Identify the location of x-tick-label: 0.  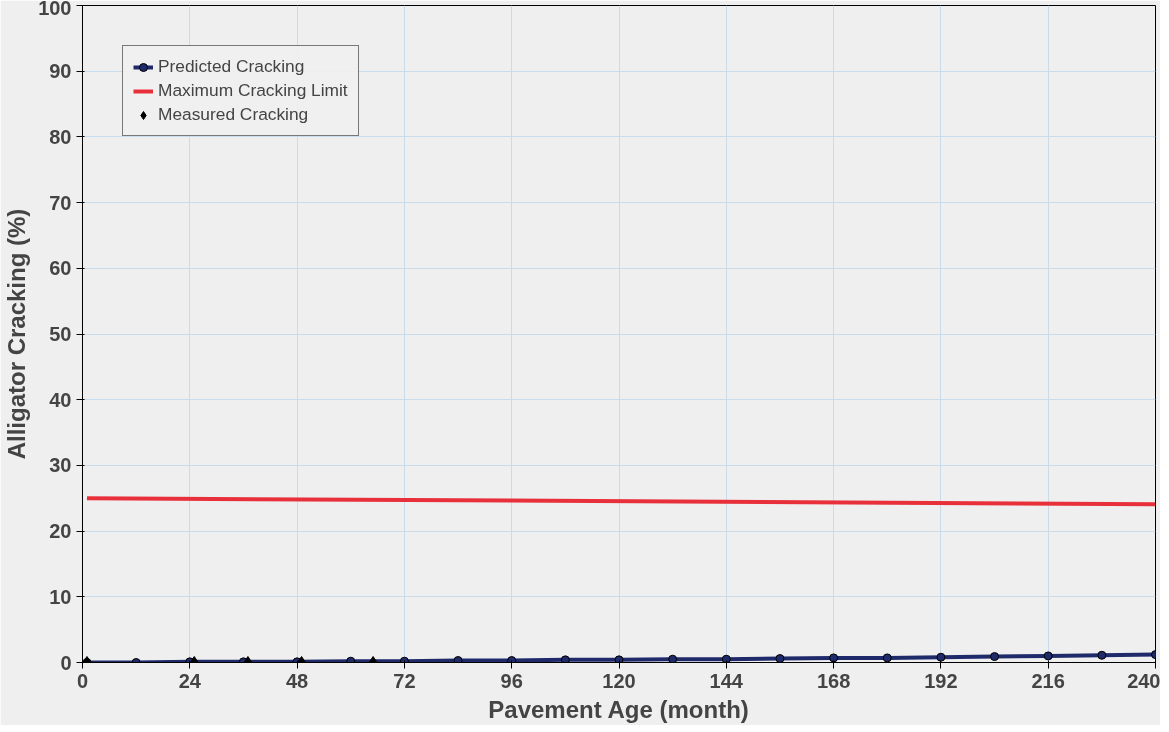
(82, 680).